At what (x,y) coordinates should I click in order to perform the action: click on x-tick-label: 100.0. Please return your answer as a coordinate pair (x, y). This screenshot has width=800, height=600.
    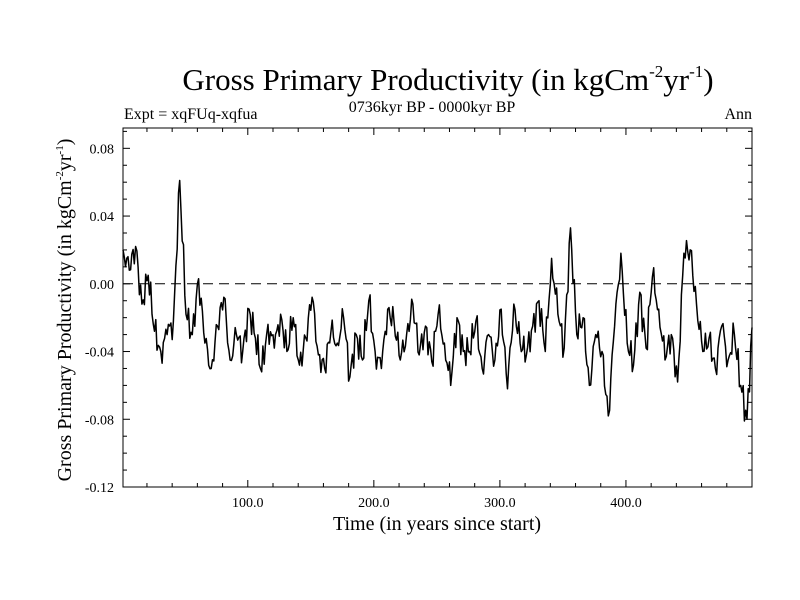
    Looking at the image, I should click on (248, 503).